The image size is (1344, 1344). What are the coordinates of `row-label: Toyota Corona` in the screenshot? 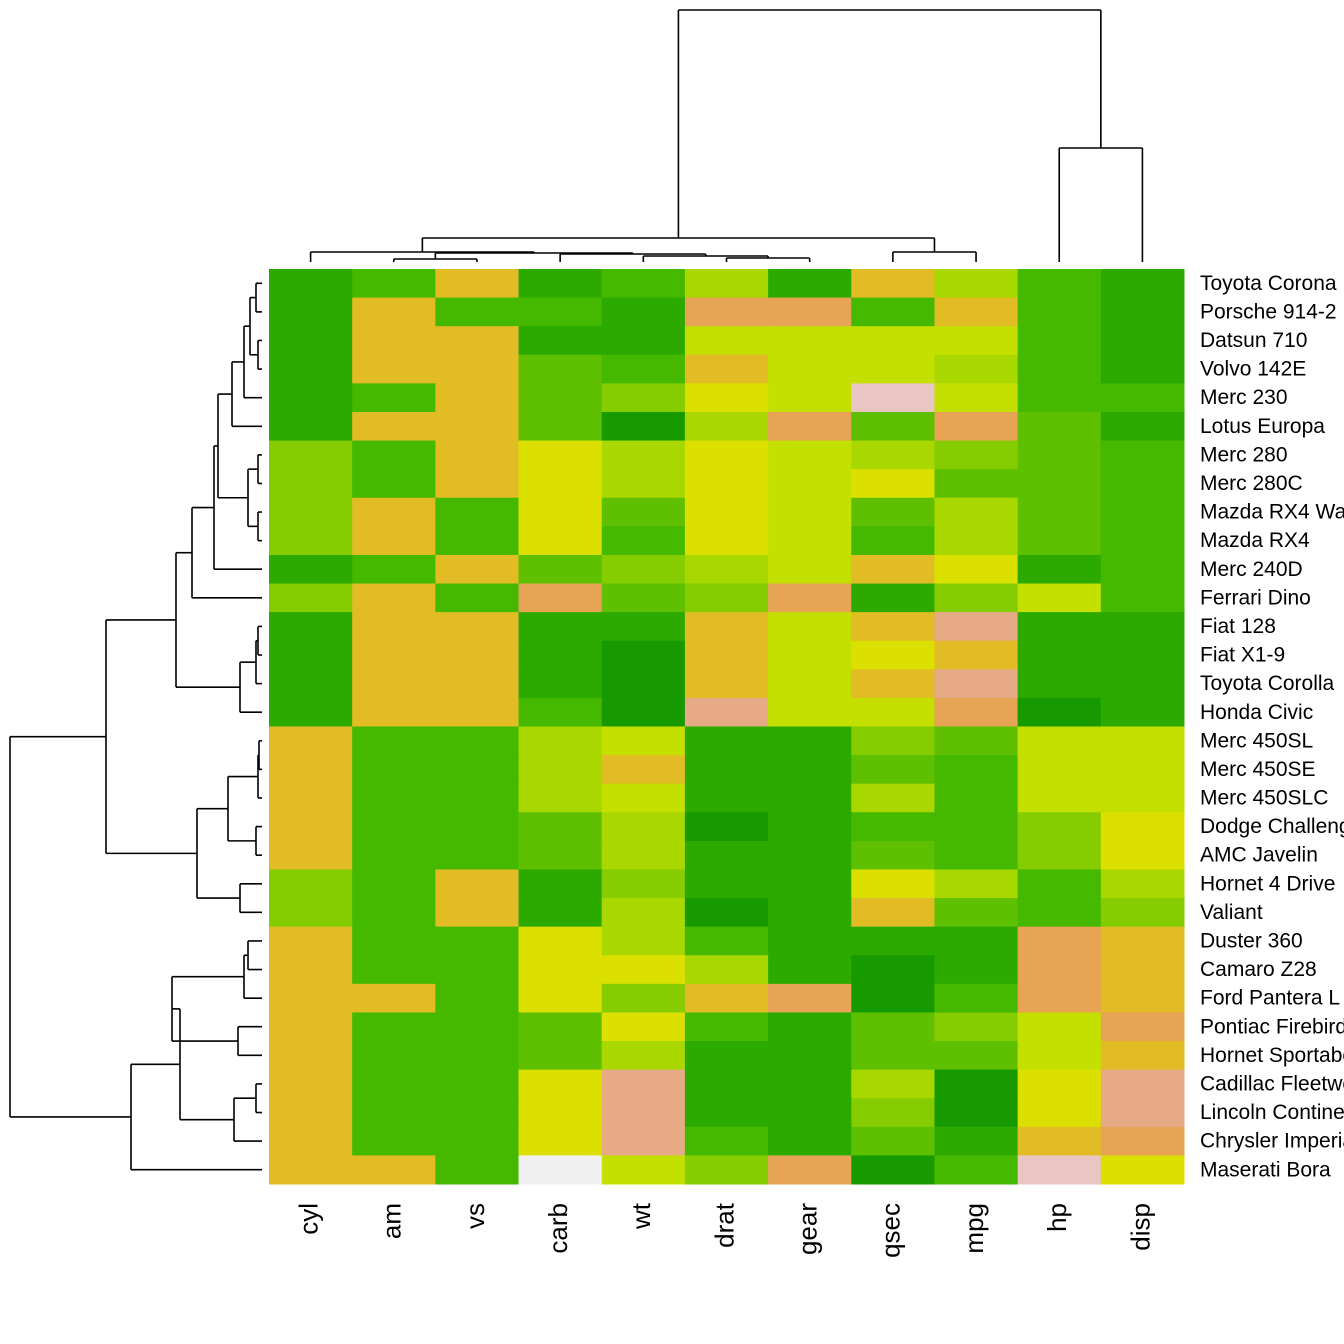 It's located at (1268, 283).